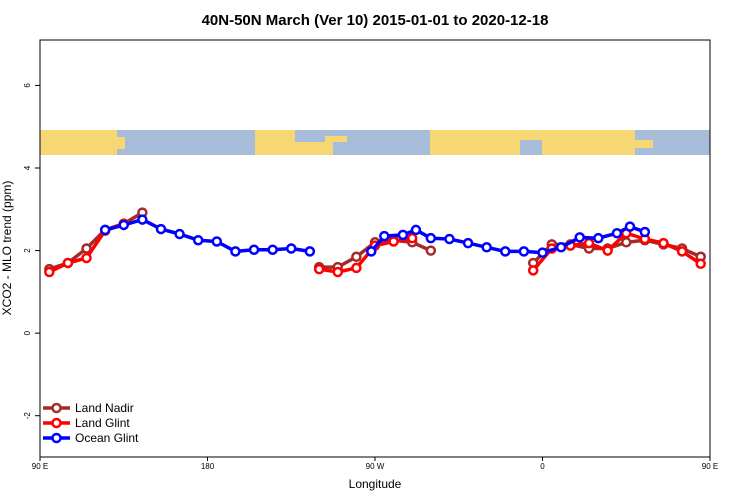 This screenshot has height=500, width=750. Describe the element at coordinates (208, 466) in the screenshot. I see `x-tick-label: 180` at that location.